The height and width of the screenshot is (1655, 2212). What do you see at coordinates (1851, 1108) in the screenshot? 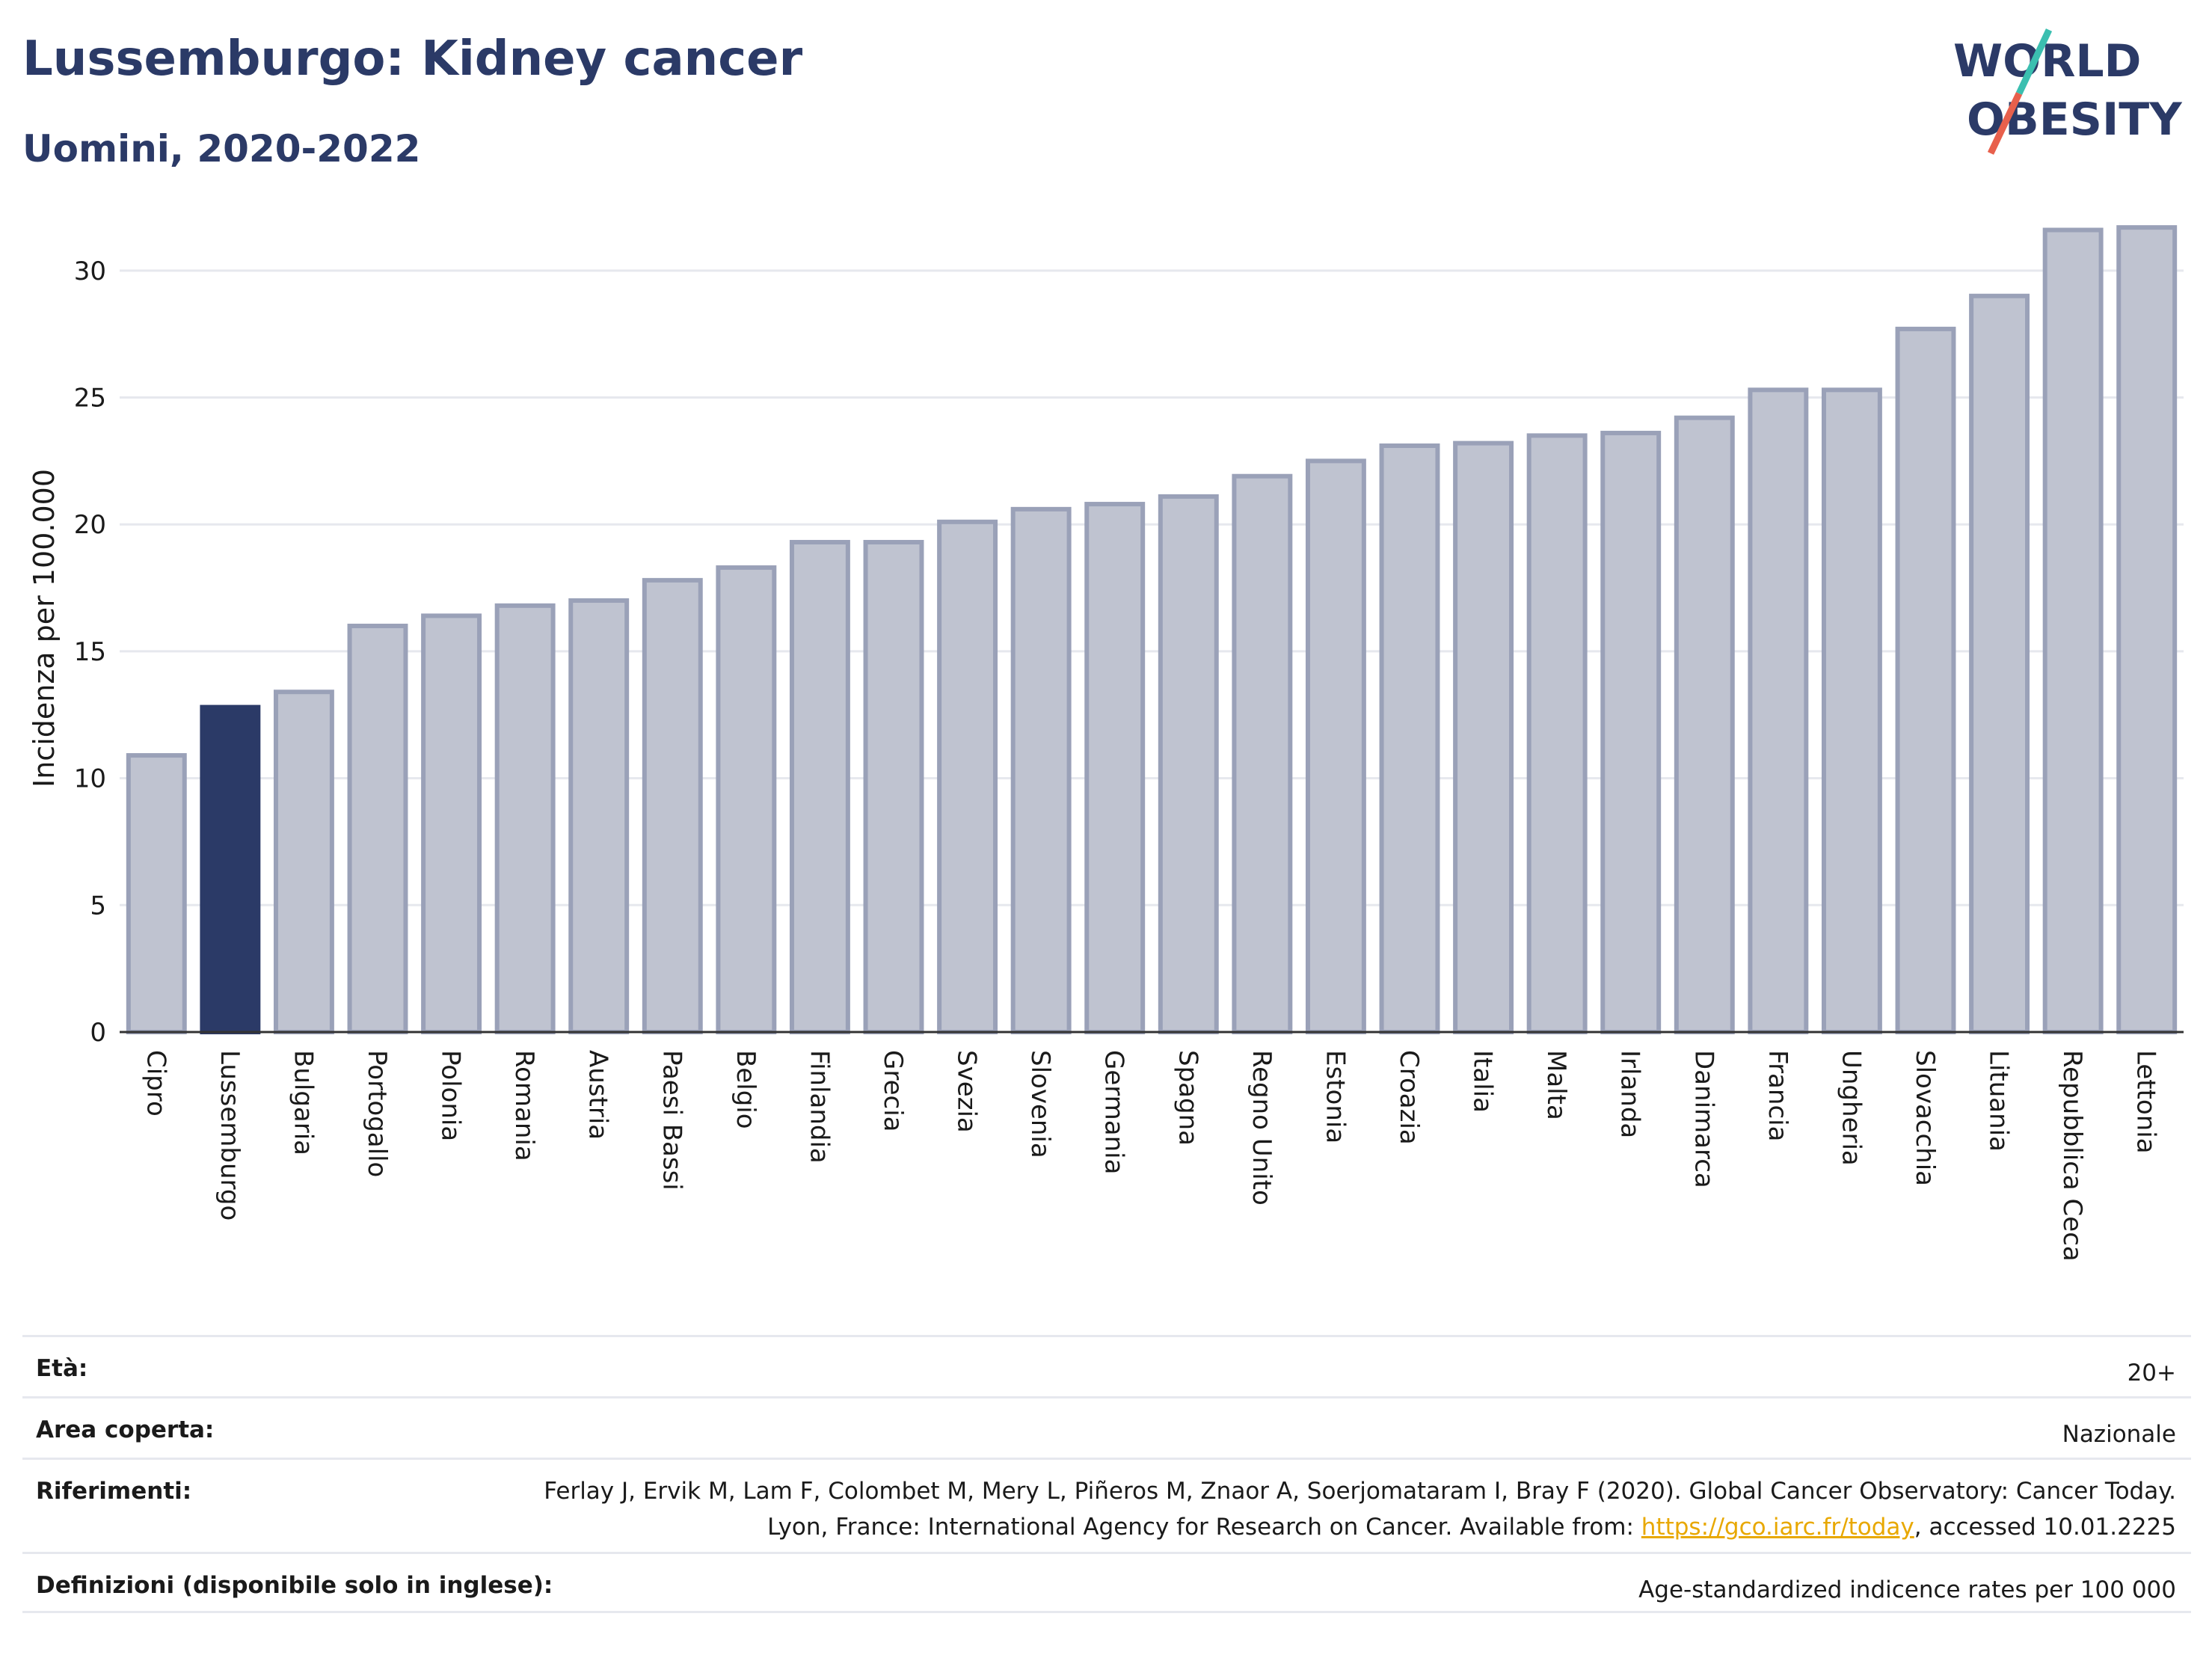
I see `x-tick-label: Ungheria` at bounding box center [1851, 1108].